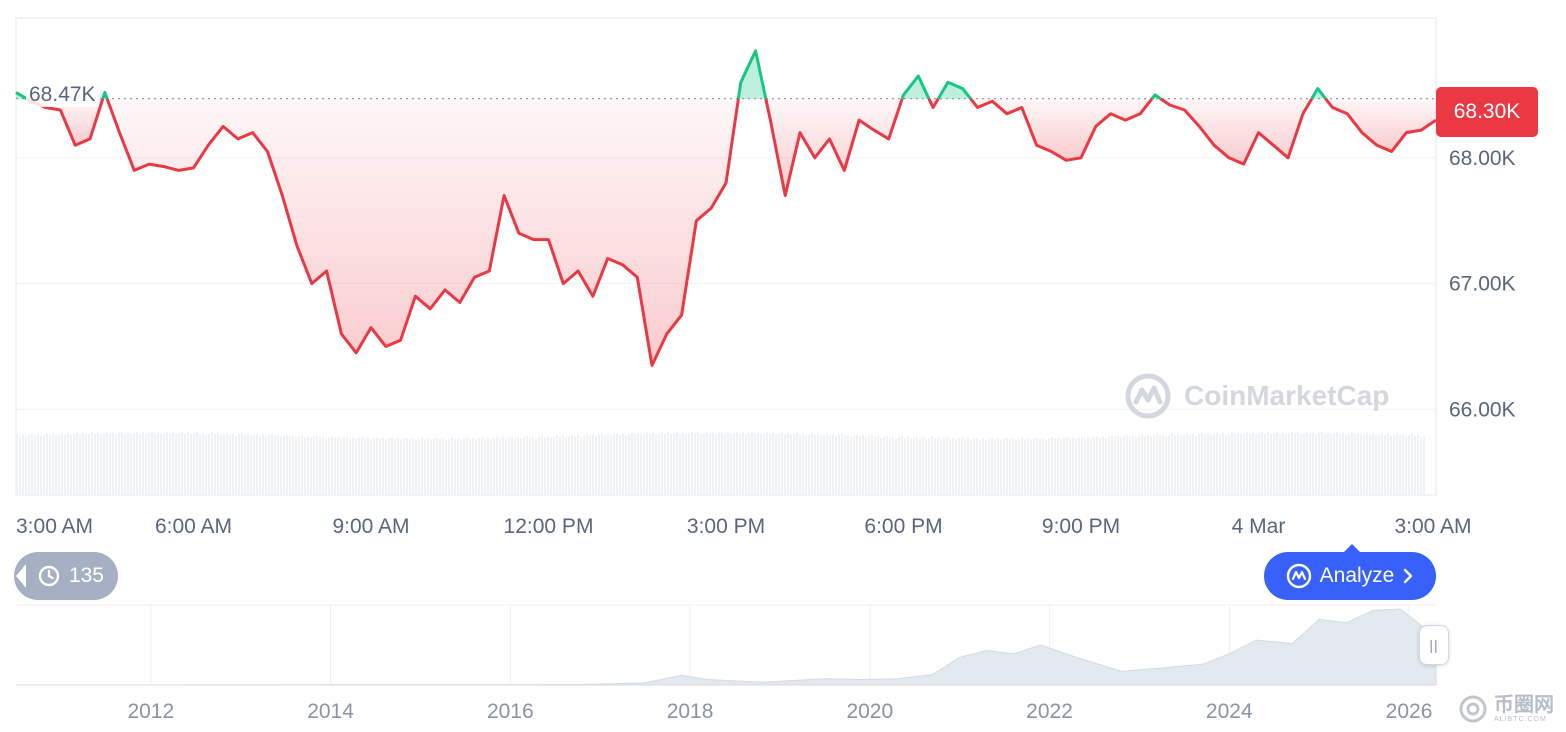  Describe the element at coordinates (1473, 709) in the screenshot. I see `site-logo-icon` at that location.